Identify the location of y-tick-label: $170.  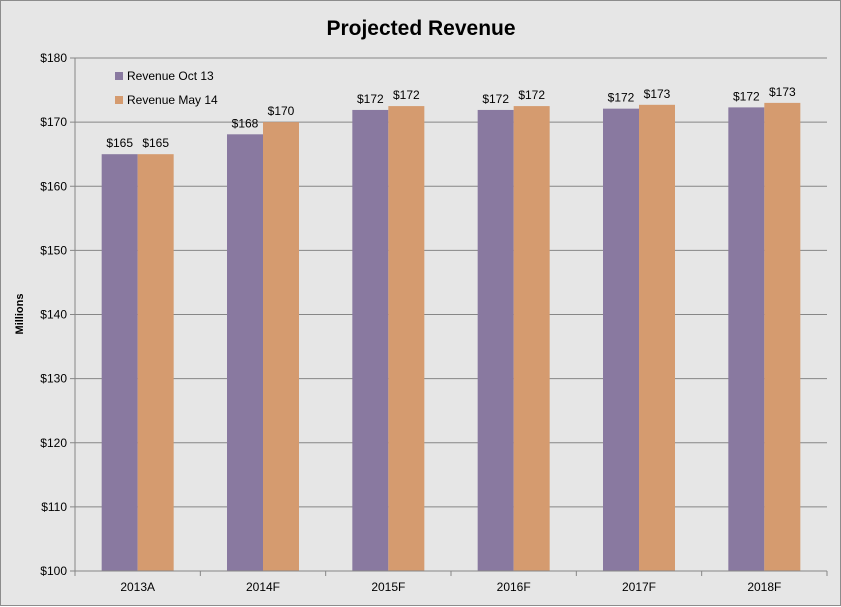
(53, 122).